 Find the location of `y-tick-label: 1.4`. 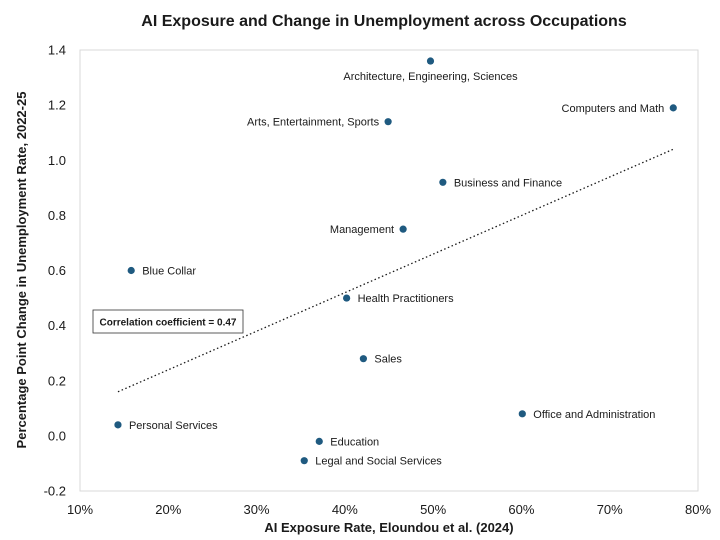

y-tick-label: 1.4 is located at coordinates (57, 50).